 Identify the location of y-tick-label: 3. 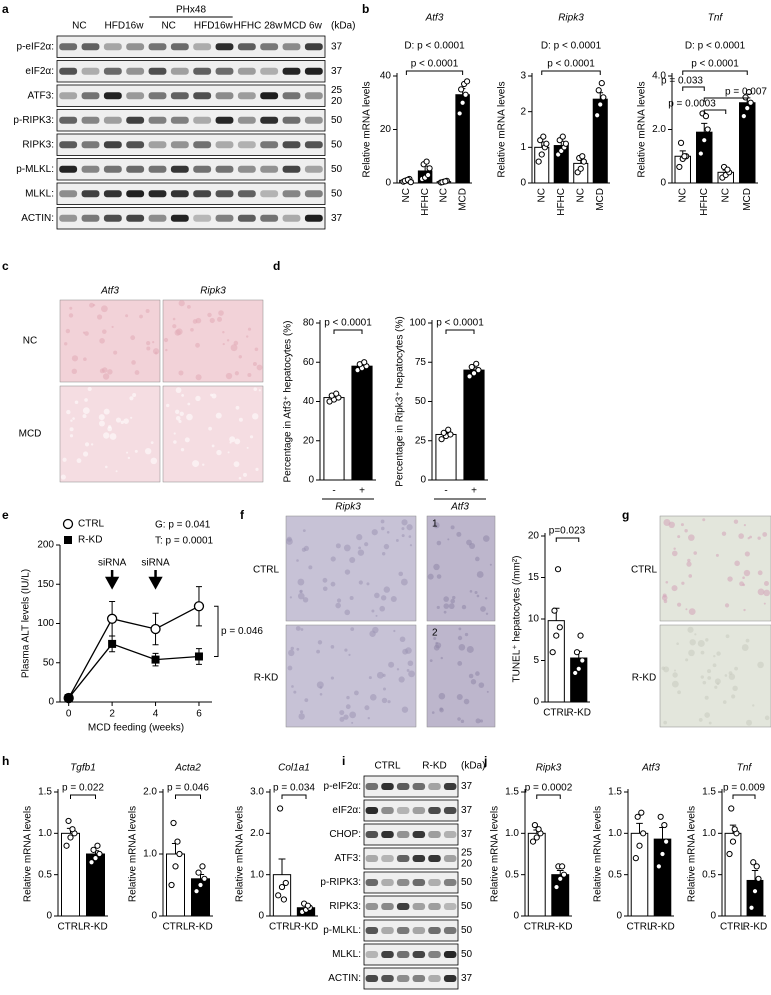
(523, 76).